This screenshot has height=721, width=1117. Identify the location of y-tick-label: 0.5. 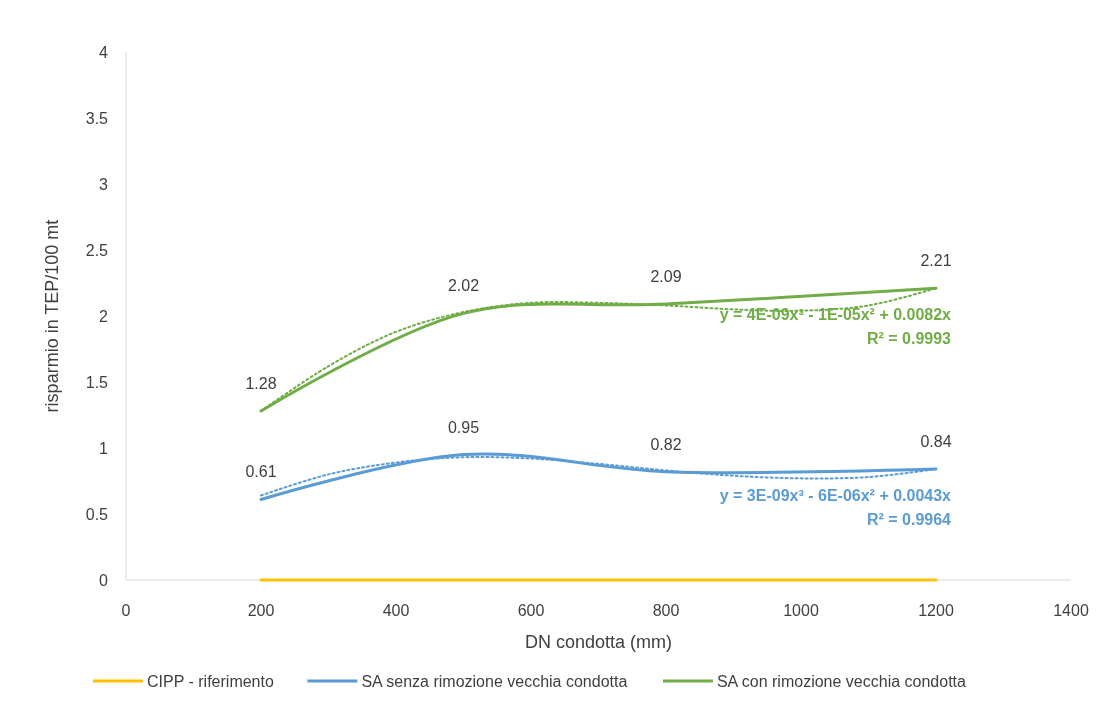
(97, 514).